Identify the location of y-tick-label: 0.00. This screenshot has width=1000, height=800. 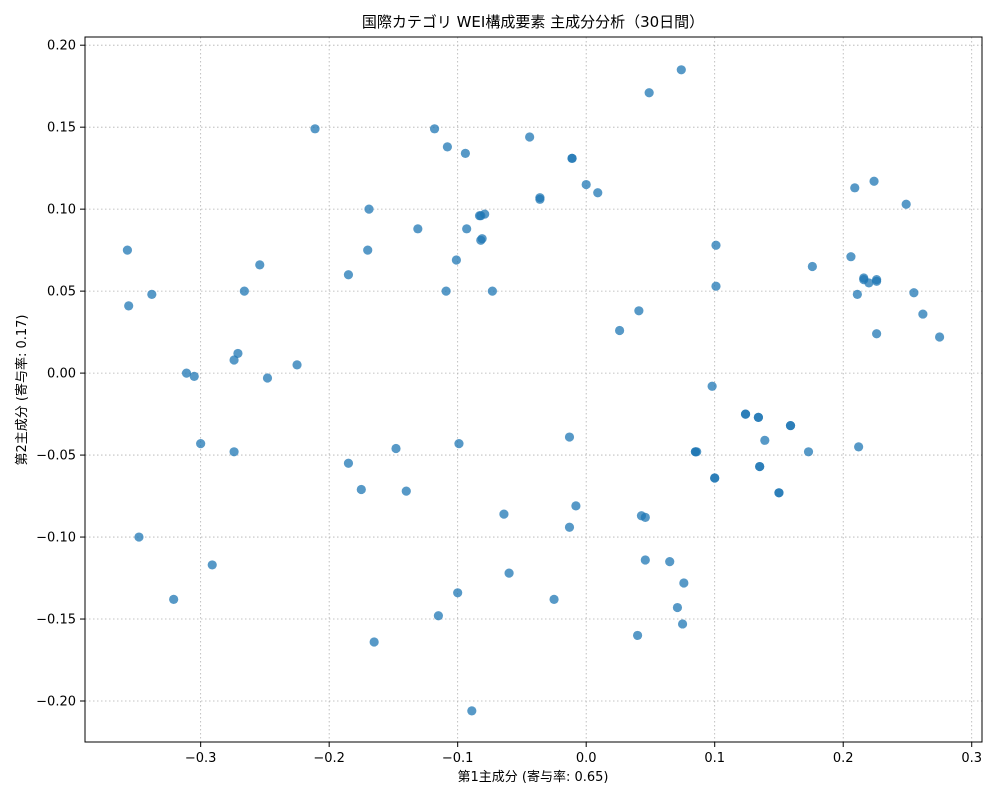
(61, 374).